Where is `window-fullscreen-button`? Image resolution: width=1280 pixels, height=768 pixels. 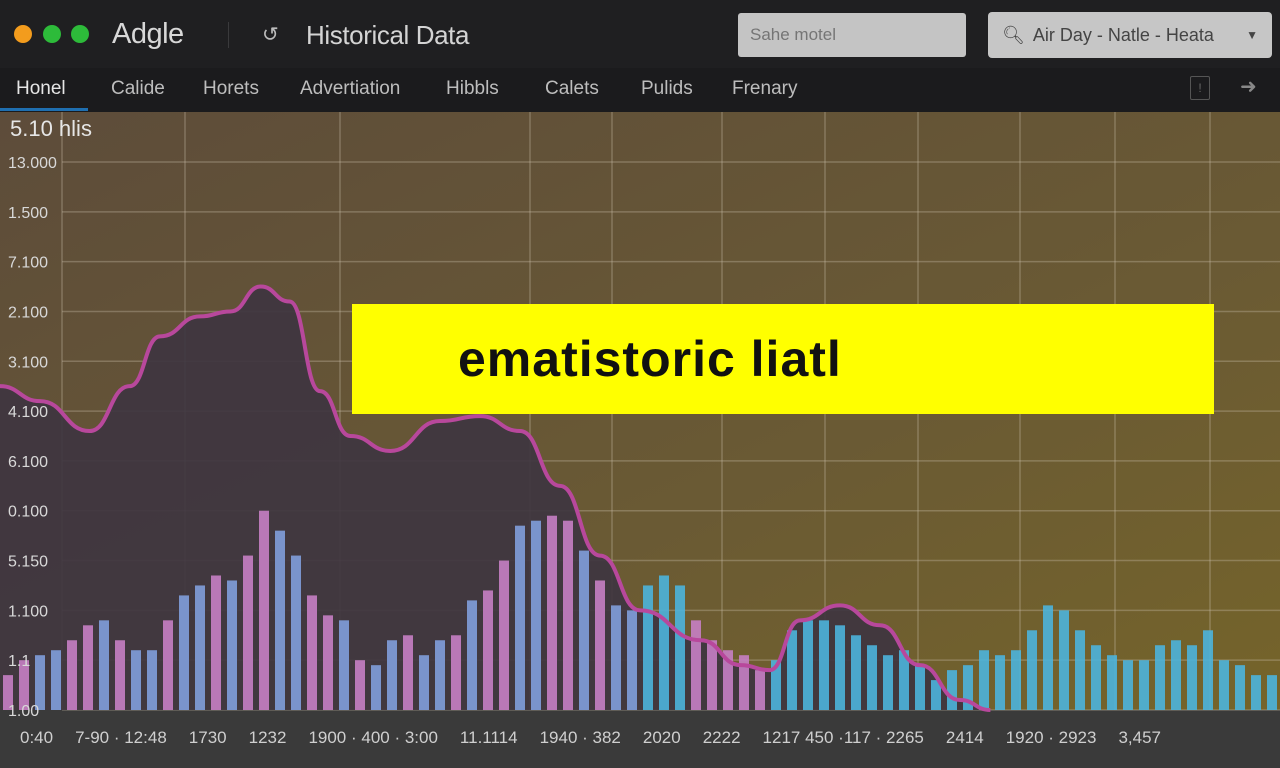
window-fullscreen-button is located at coordinates (80, 34).